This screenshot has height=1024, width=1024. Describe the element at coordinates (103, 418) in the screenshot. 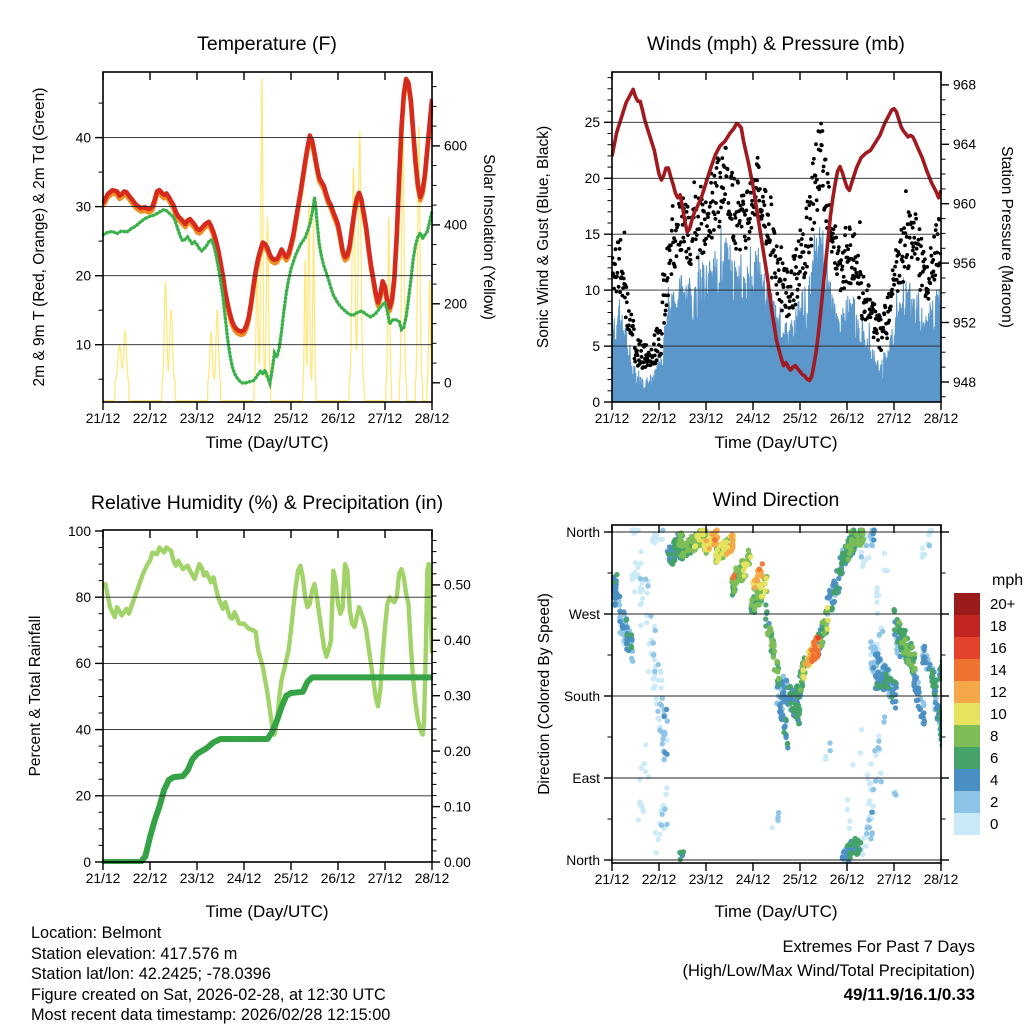

I see `temp-xtick-label: 21/12` at that location.